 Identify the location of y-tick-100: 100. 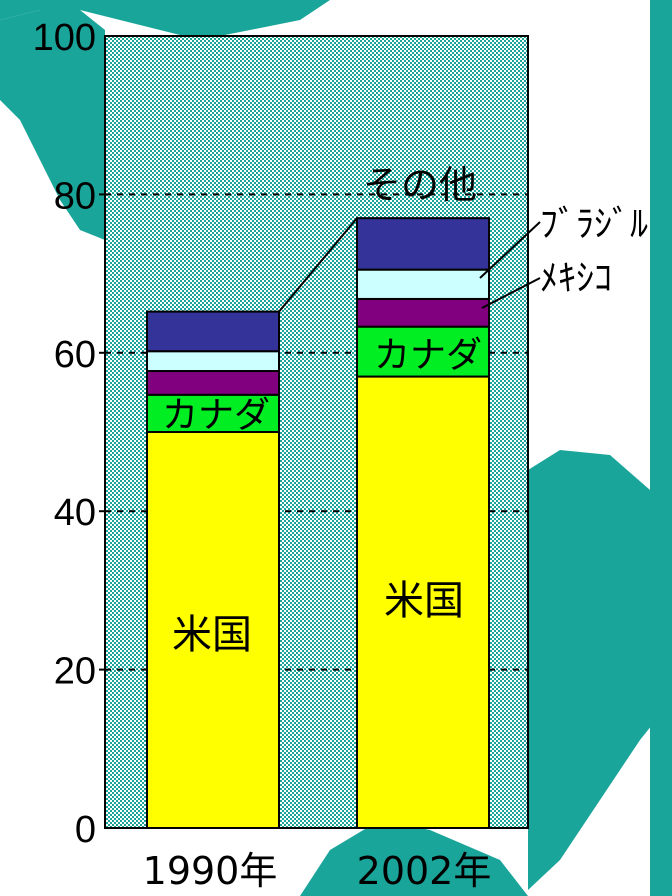
(64, 38).